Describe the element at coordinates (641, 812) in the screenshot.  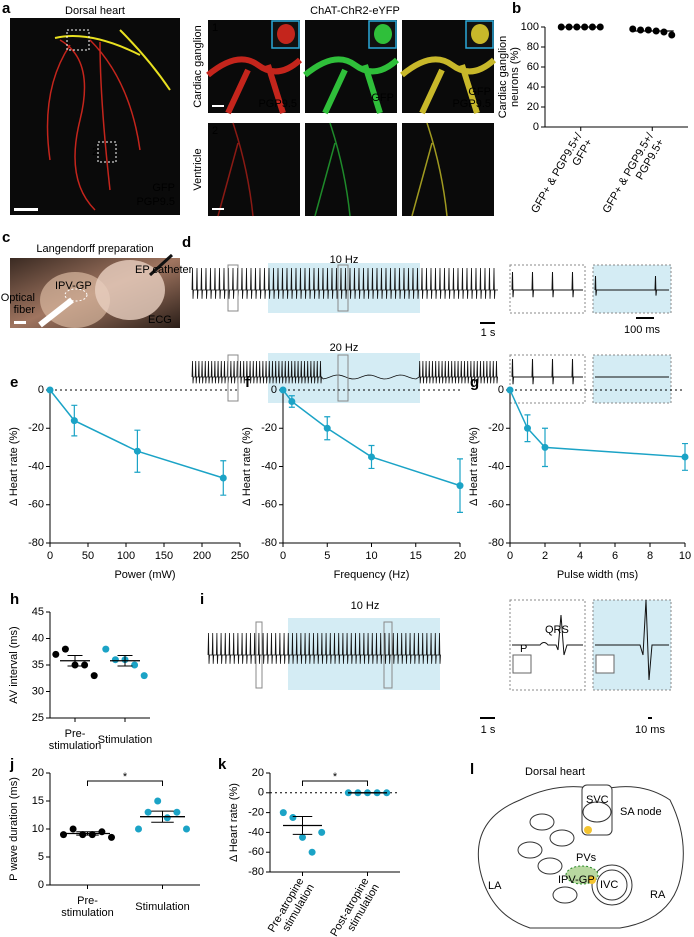
I see `label: SA node` at that location.